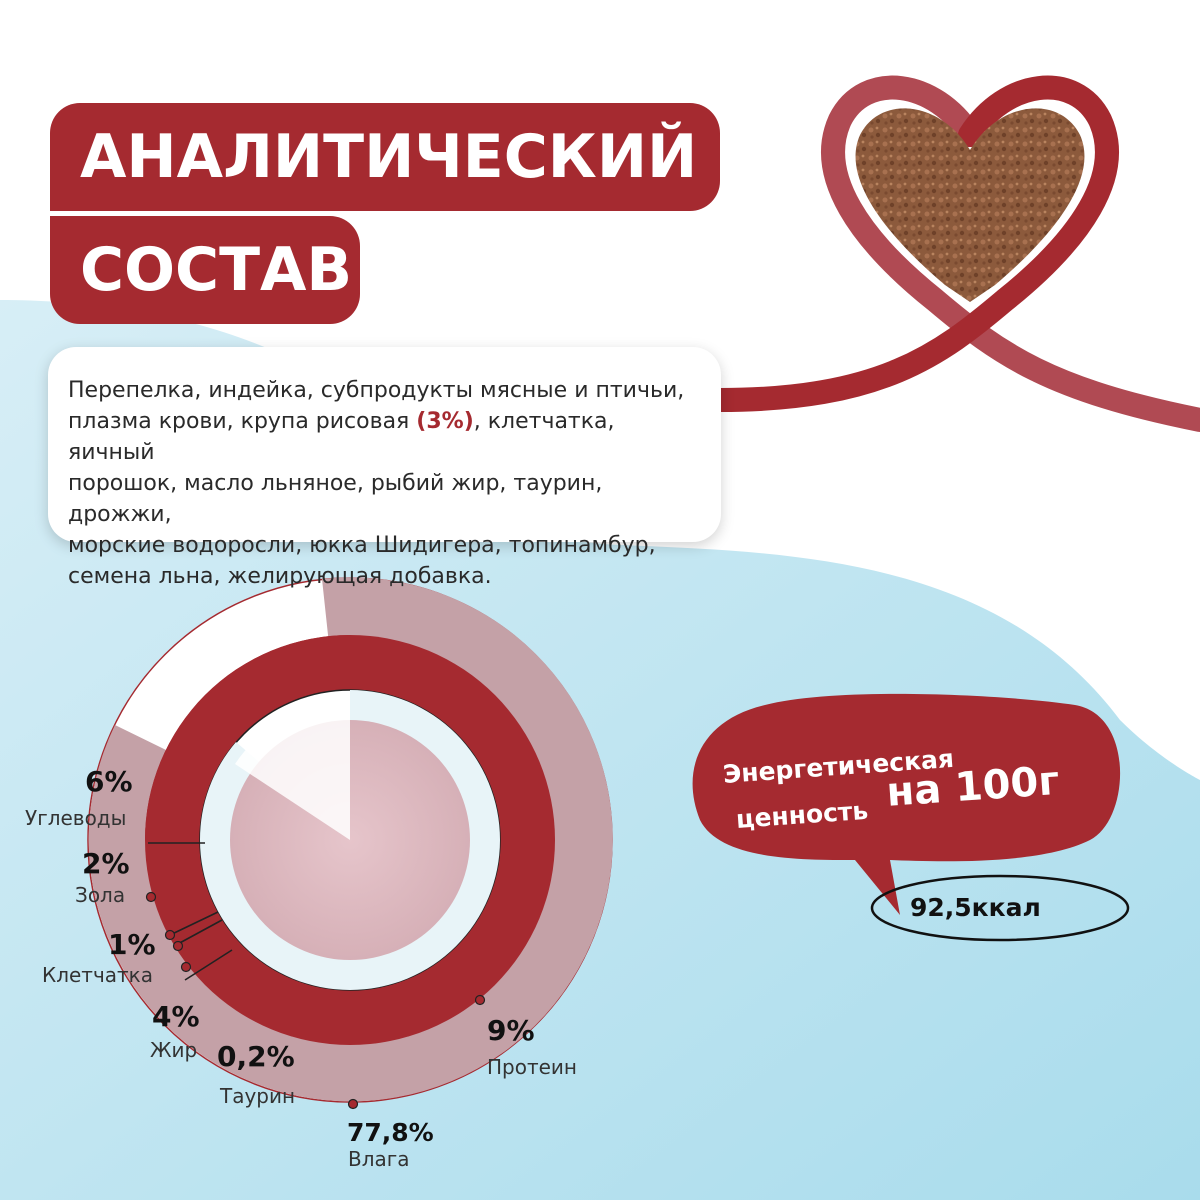 The height and width of the screenshot is (1200, 1200). Describe the element at coordinates (532, 1067) in the screenshot. I see `protein-label: Протеин` at that location.